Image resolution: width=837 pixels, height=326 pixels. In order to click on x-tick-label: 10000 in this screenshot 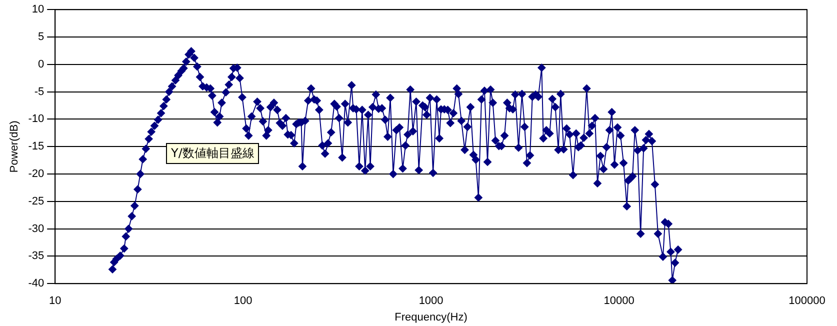, I will do `click(619, 301)`.